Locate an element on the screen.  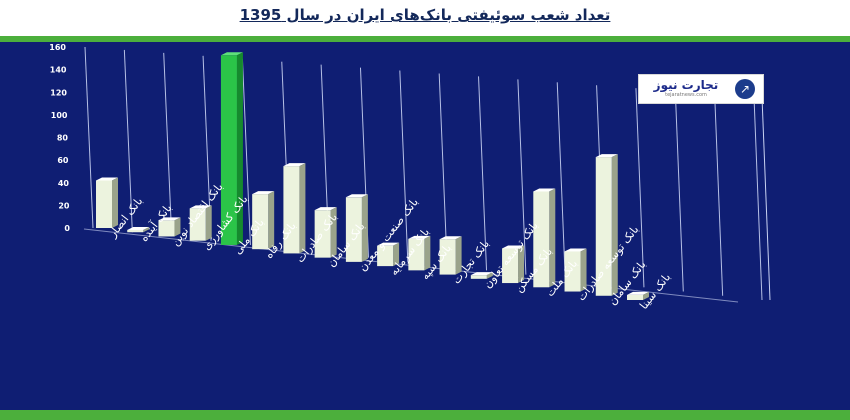
y-tick-label: 60 is located at coordinates (63, 160).